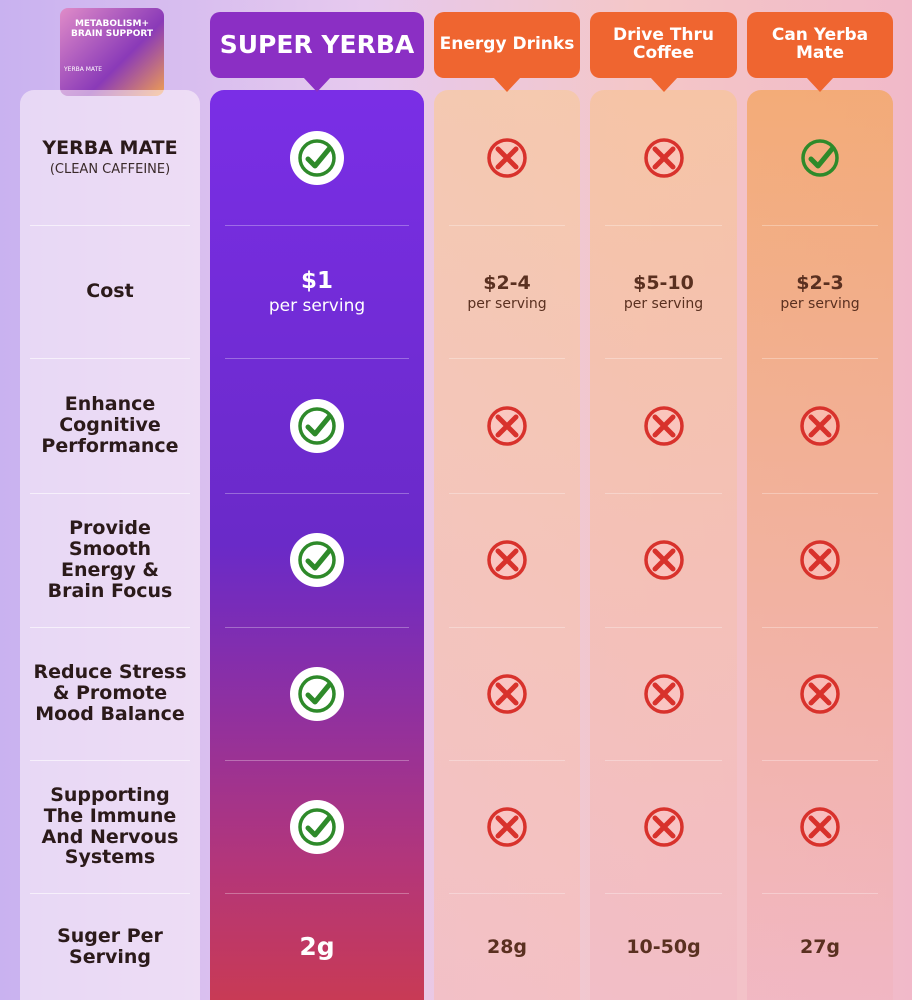 The image size is (912, 1000). I want to click on row-label-text: Provide Smooth Energy & Brain Focus, so click(110, 559).